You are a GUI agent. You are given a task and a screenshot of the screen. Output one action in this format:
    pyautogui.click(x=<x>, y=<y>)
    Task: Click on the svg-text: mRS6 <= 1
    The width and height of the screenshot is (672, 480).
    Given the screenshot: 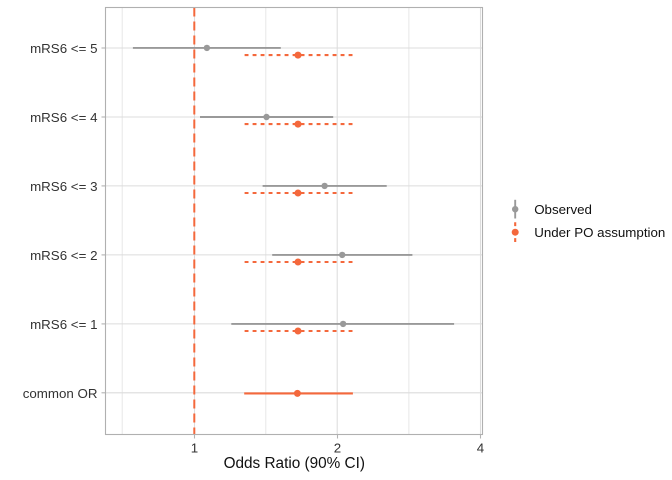 What is the action you would take?
    pyautogui.click(x=63, y=324)
    